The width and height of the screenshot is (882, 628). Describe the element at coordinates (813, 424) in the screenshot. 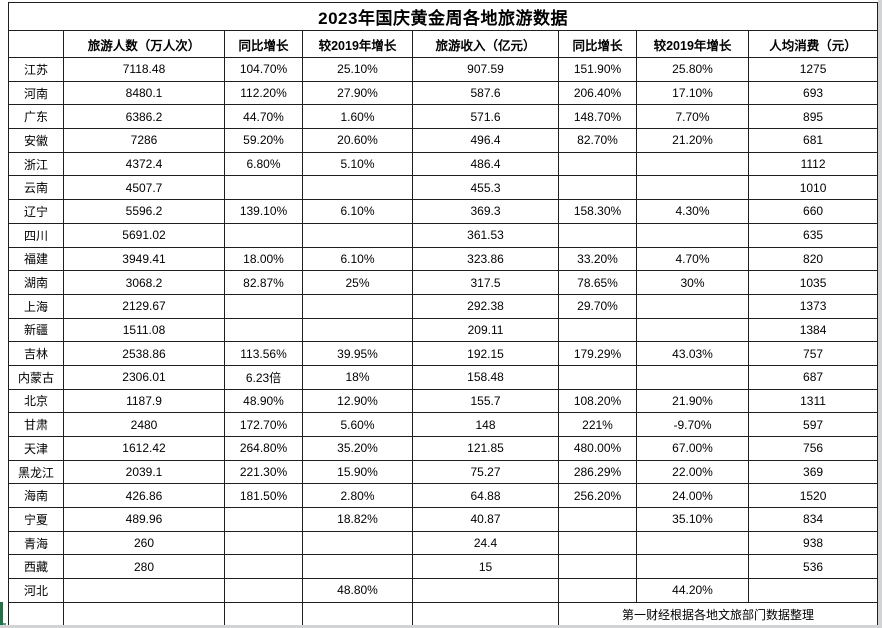

I see `cell-value: 597` at that location.